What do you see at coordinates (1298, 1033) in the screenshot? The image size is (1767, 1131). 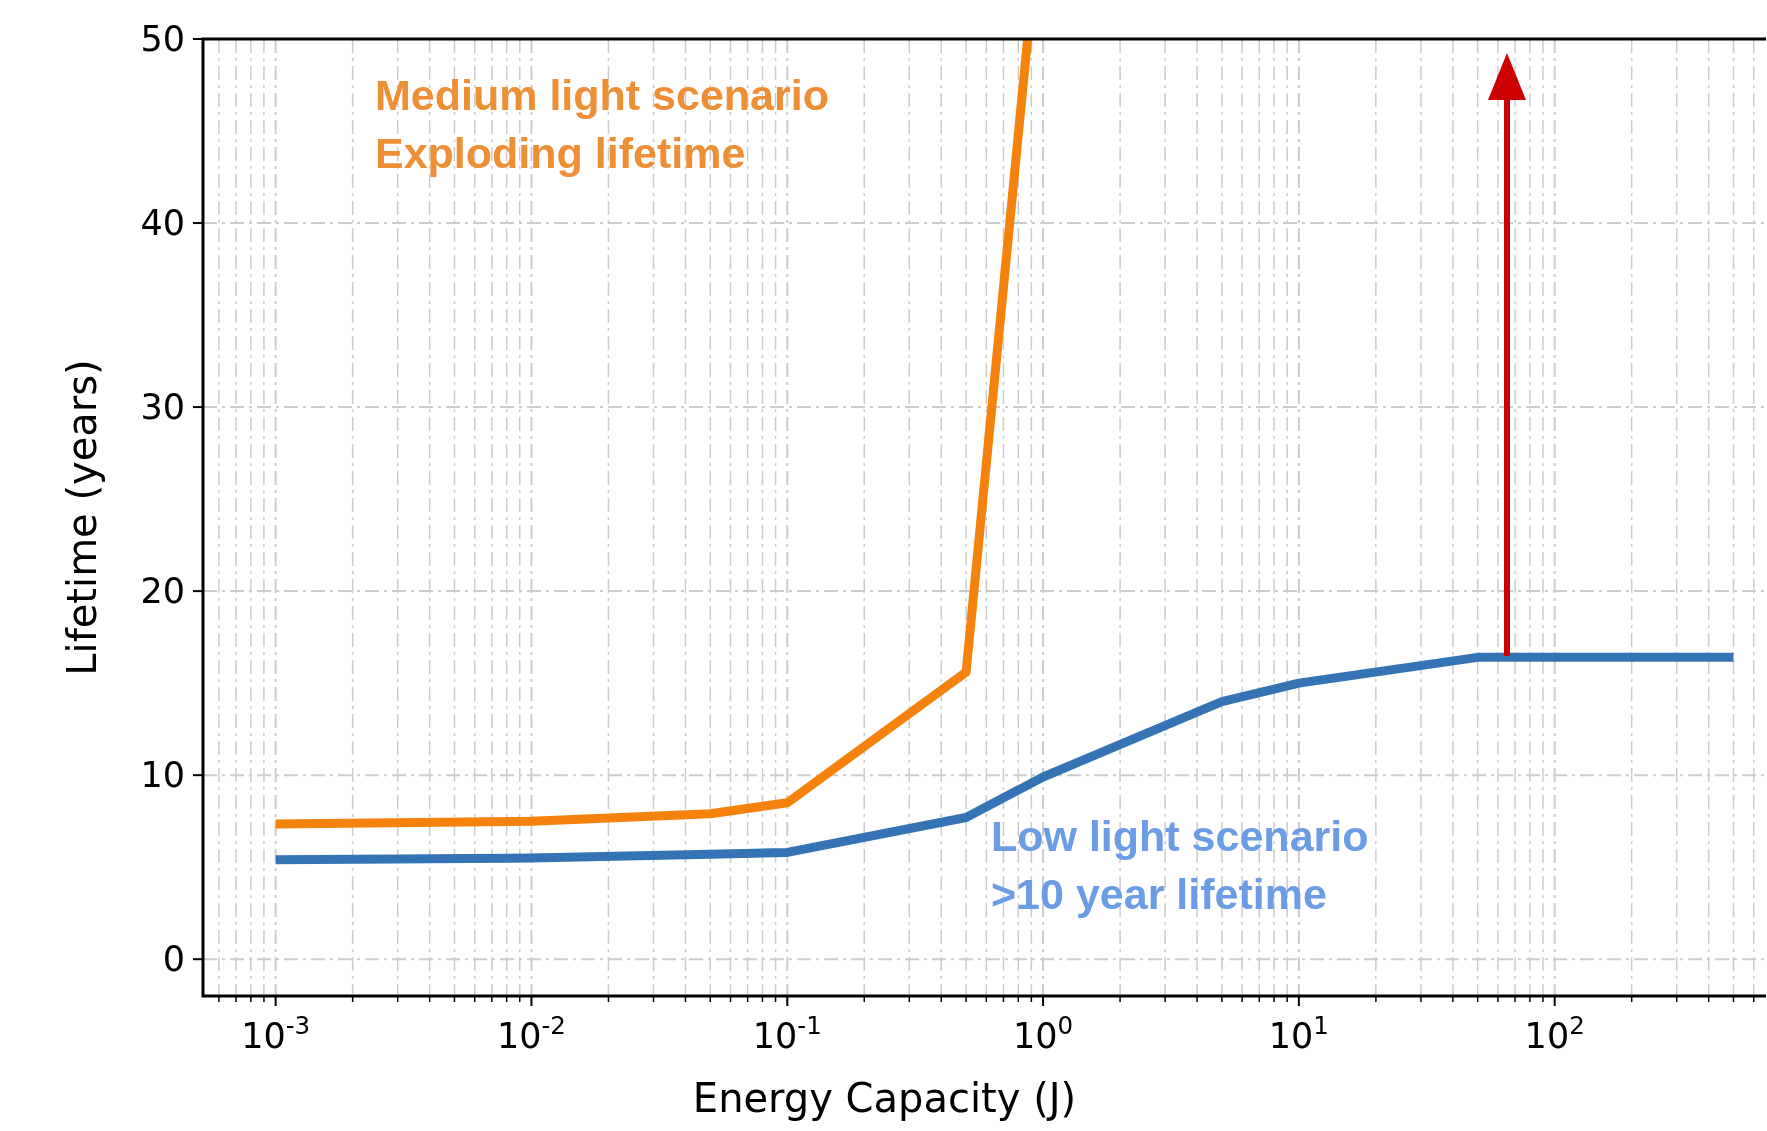 I see `x-tick-label: 10$^{1}$` at bounding box center [1298, 1033].